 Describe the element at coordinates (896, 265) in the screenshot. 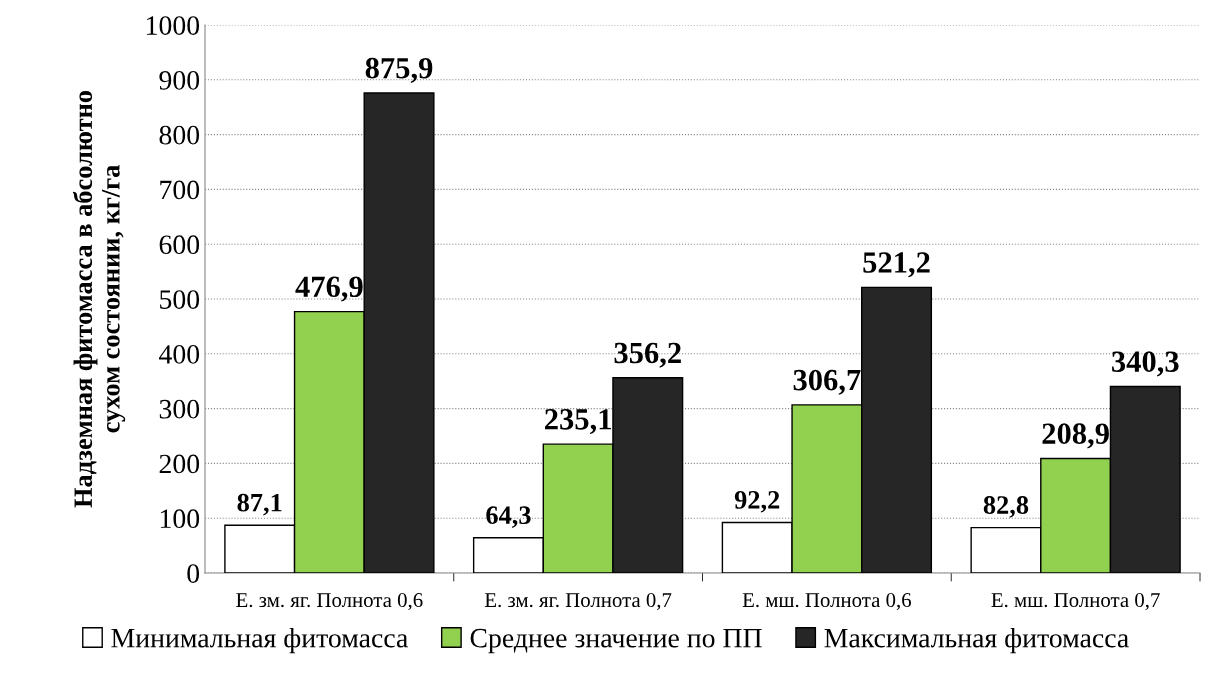

I see `data-label: 521,2` at that location.